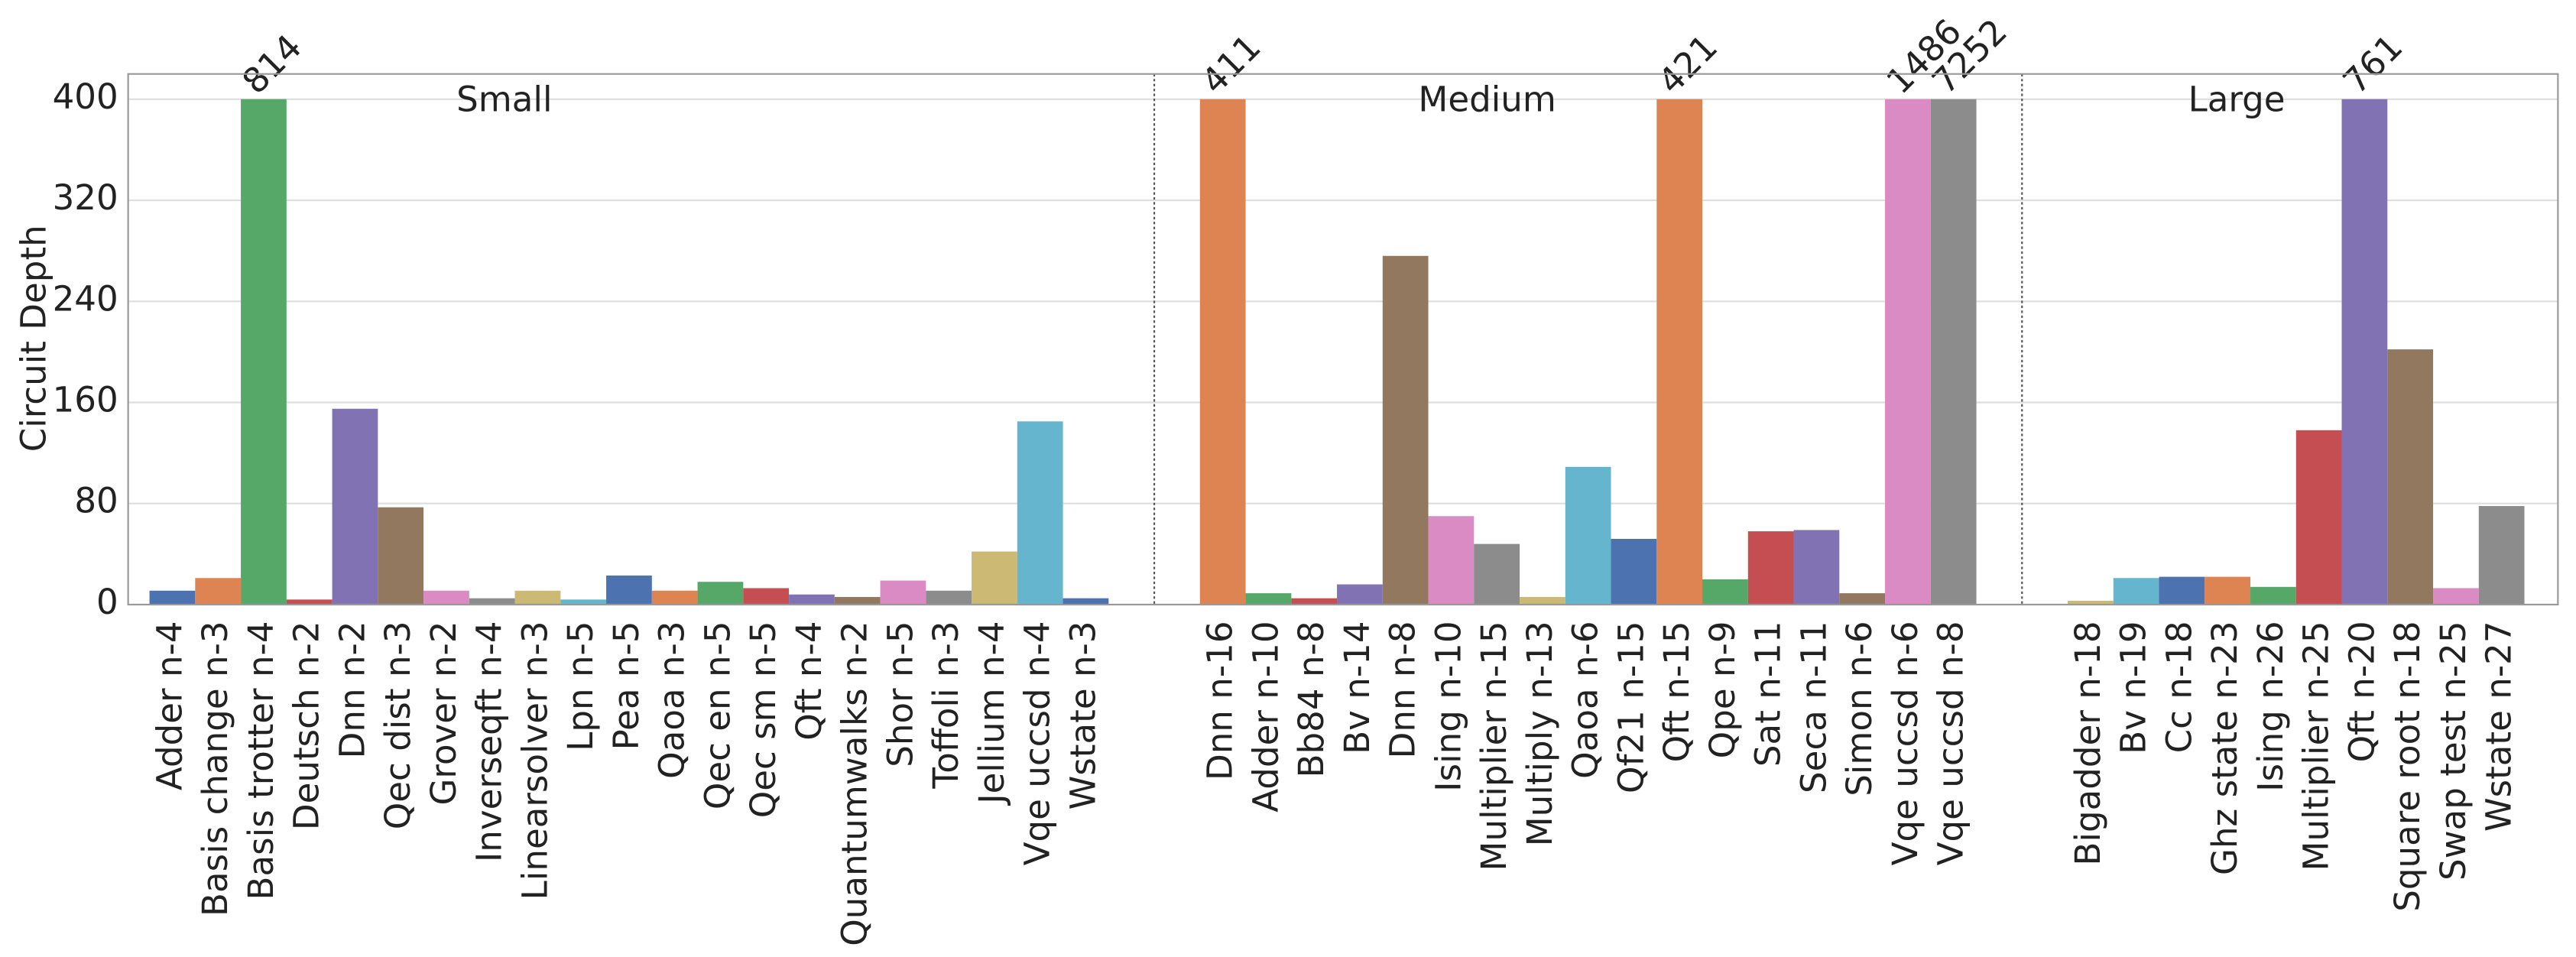 The image size is (2576, 957). I want to click on x-tick-label: Bv n-19, so click(2134, 687).